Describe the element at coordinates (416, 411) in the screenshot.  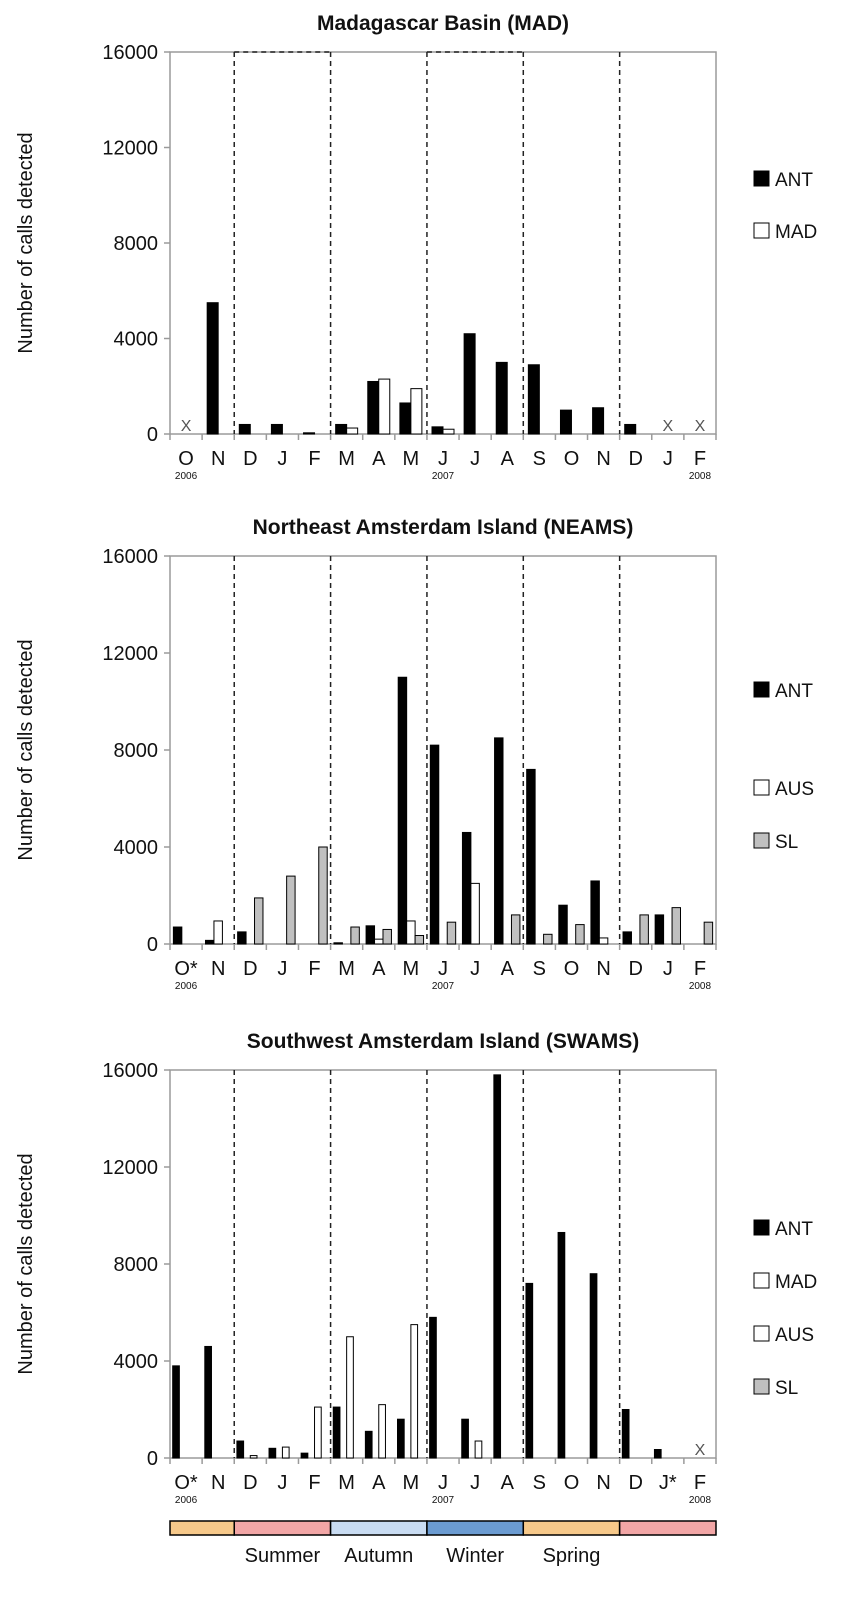
I see `bar-mad` at that location.